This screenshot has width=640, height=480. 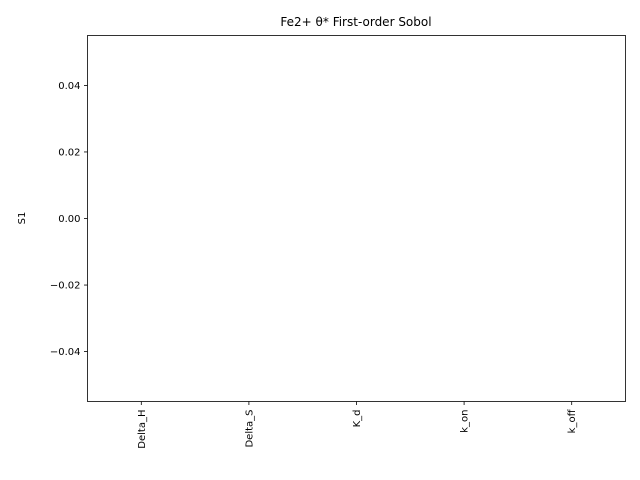 I want to click on y-tick-label: 0.02, so click(x=69, y=152).